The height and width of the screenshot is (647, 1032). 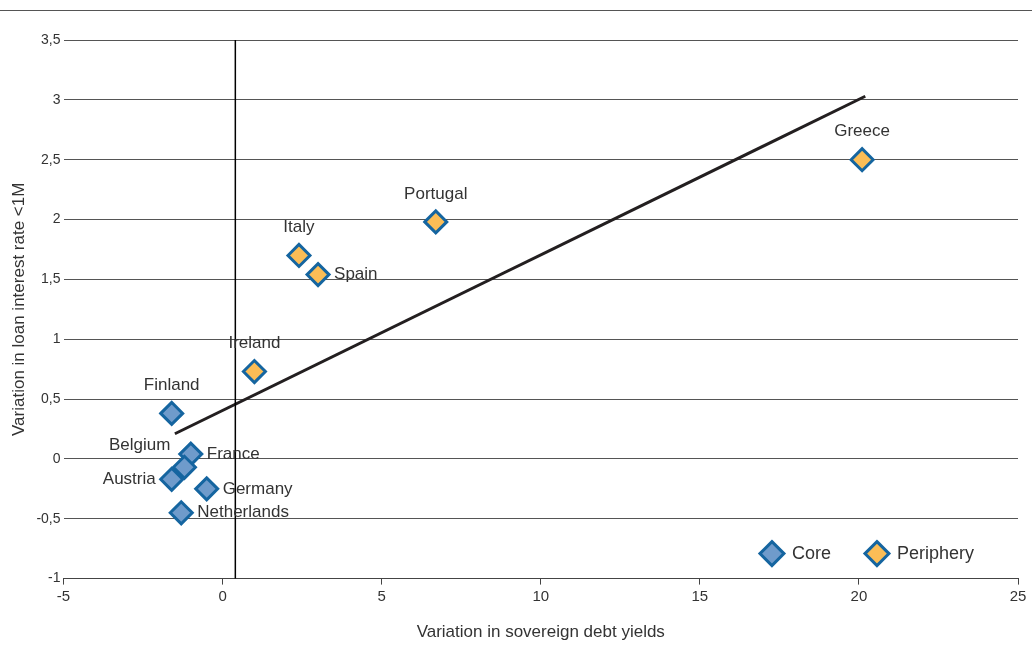 What do you see at coordinates (222, 595) in the screenshot?
I see `x-tick-label: 0` at bounding box center [222, 595].